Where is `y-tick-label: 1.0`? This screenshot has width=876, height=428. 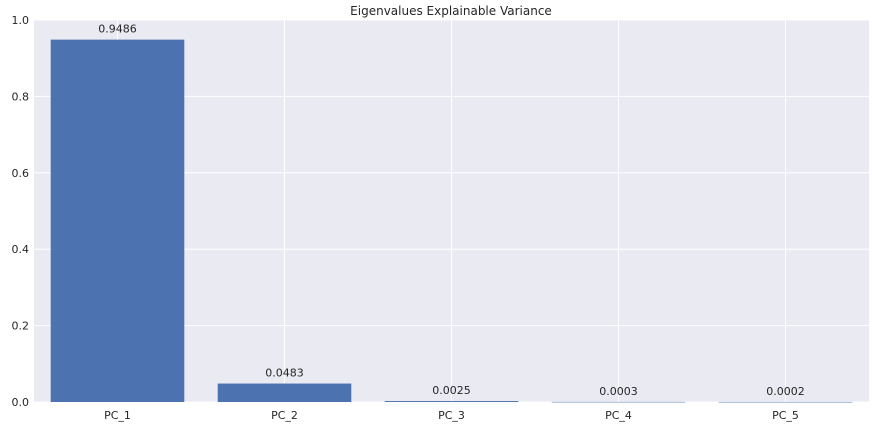
y-tick-label: 1.0 is located at coordinates (21, 20).